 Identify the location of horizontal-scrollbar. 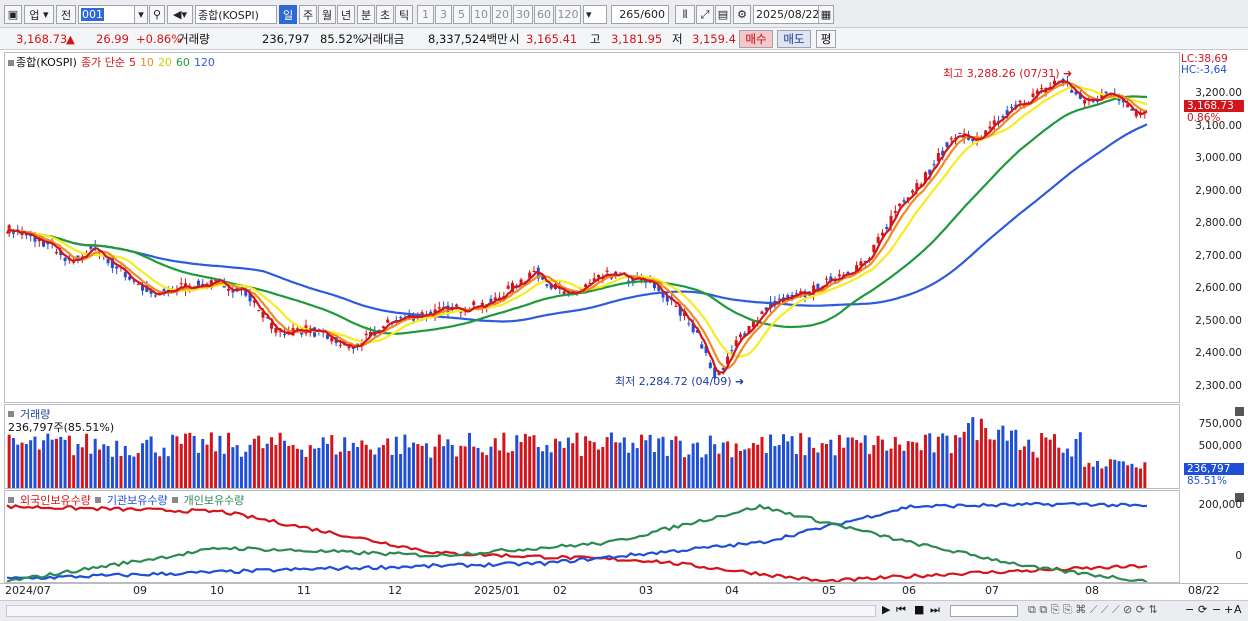
(441, 611).